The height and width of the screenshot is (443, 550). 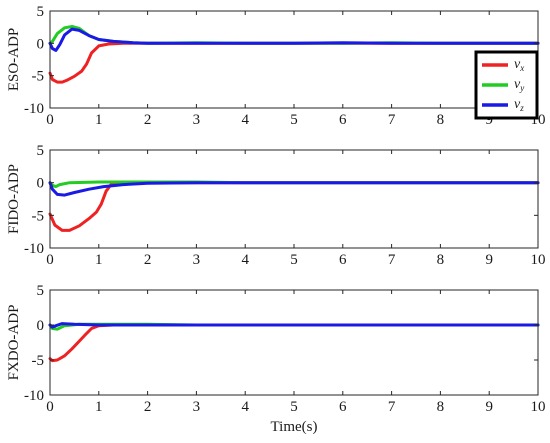 What do you see at coordinates (521, 88) in the screenshot?
I see `legend-label-sub: y` at bounding box center [521, 88].